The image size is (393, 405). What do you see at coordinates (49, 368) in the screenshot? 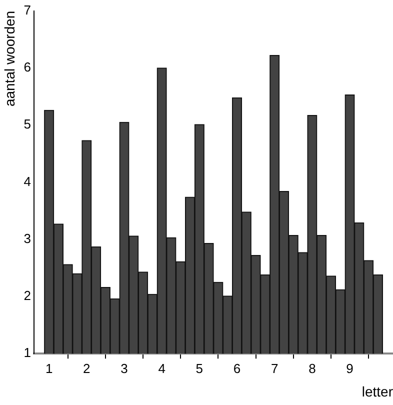
I see `x-tick-label: 1` at bounding box center [49, 368].